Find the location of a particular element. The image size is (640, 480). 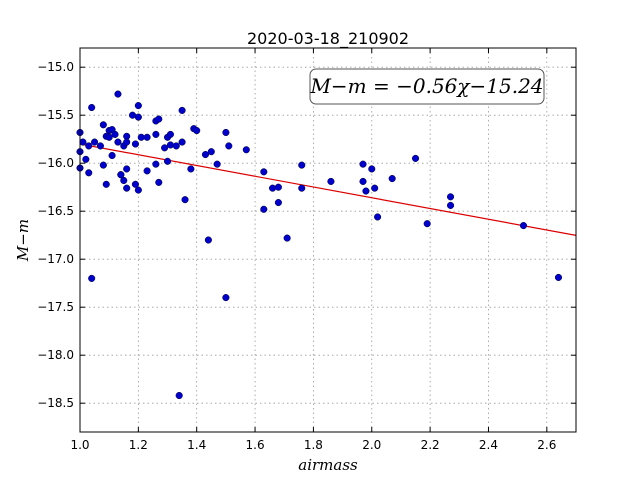

x-tick-label: 1.6 is located at coordinates (255, 445).